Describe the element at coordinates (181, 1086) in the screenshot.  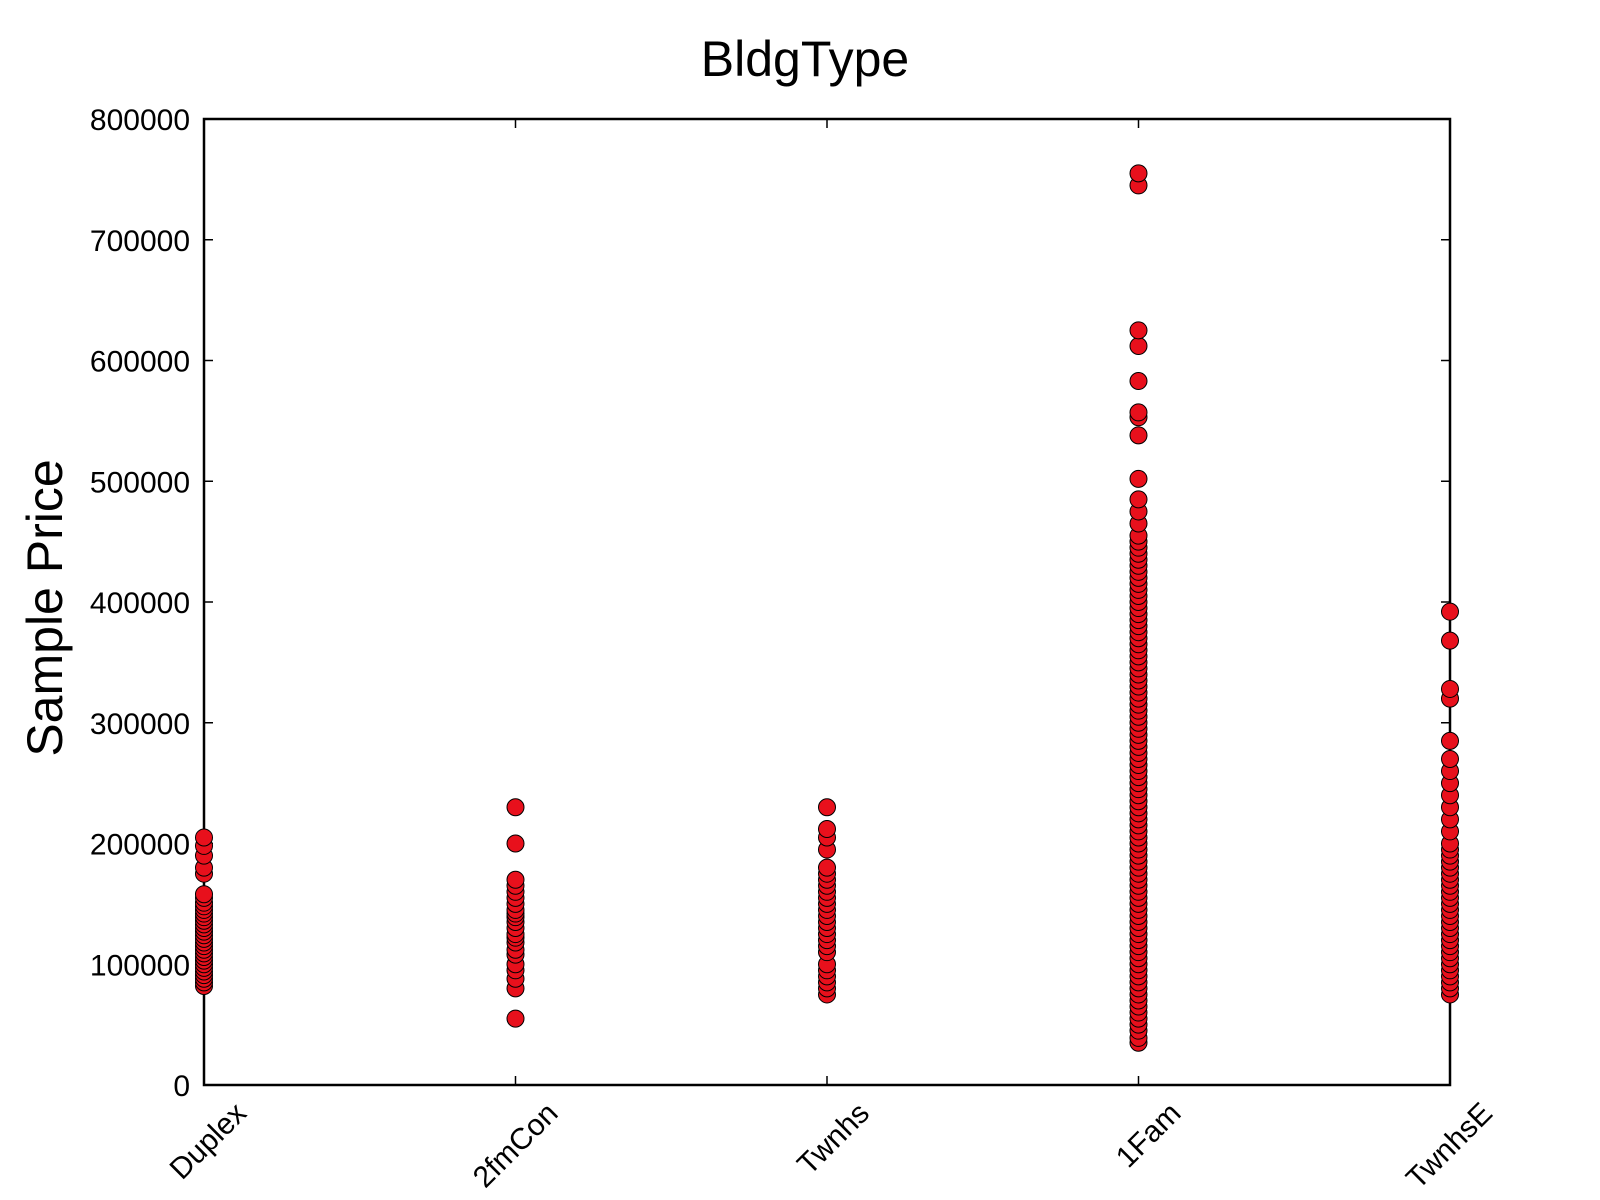
I see `y-tick-label: 0` at that location.